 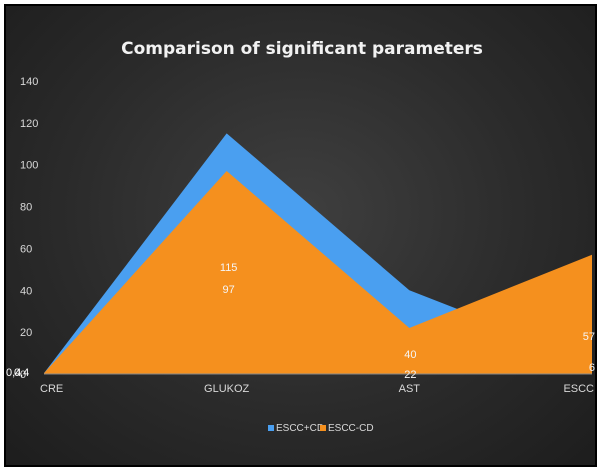 I want to click on data-label: 40, so click(x=410, y=355).